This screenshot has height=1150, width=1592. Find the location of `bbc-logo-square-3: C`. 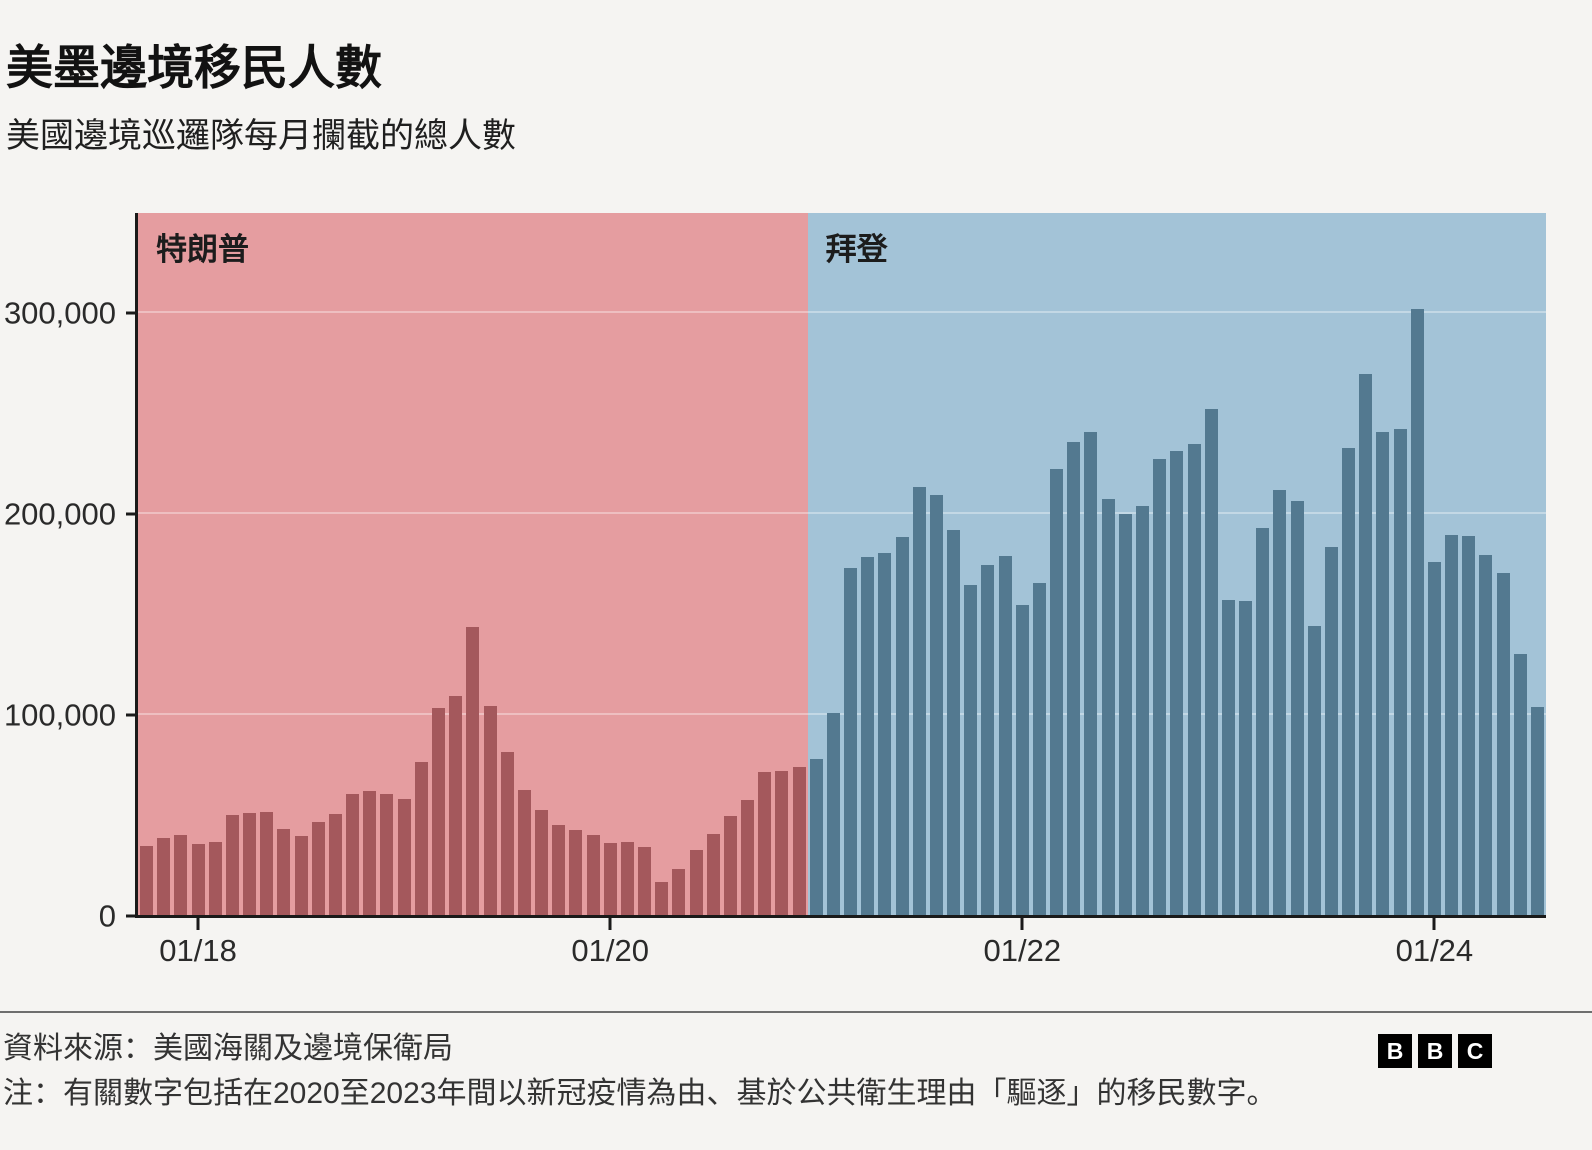

bbc-logo-square-3: C is located at coordinates (1475, 1051).